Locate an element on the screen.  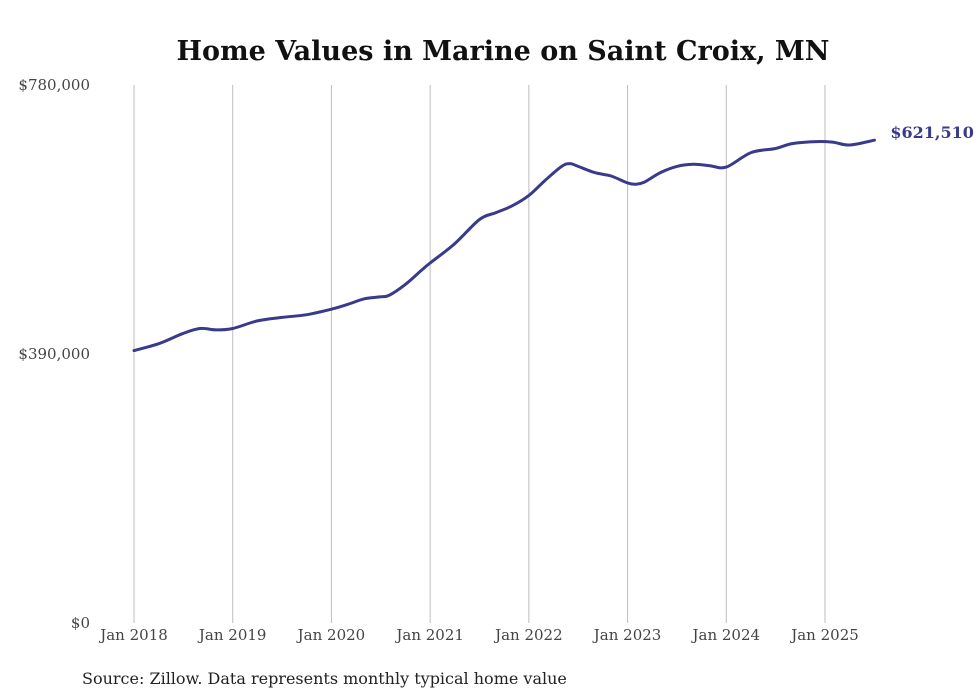
y-tick-label: $0 is located at coordinates (80, 623).